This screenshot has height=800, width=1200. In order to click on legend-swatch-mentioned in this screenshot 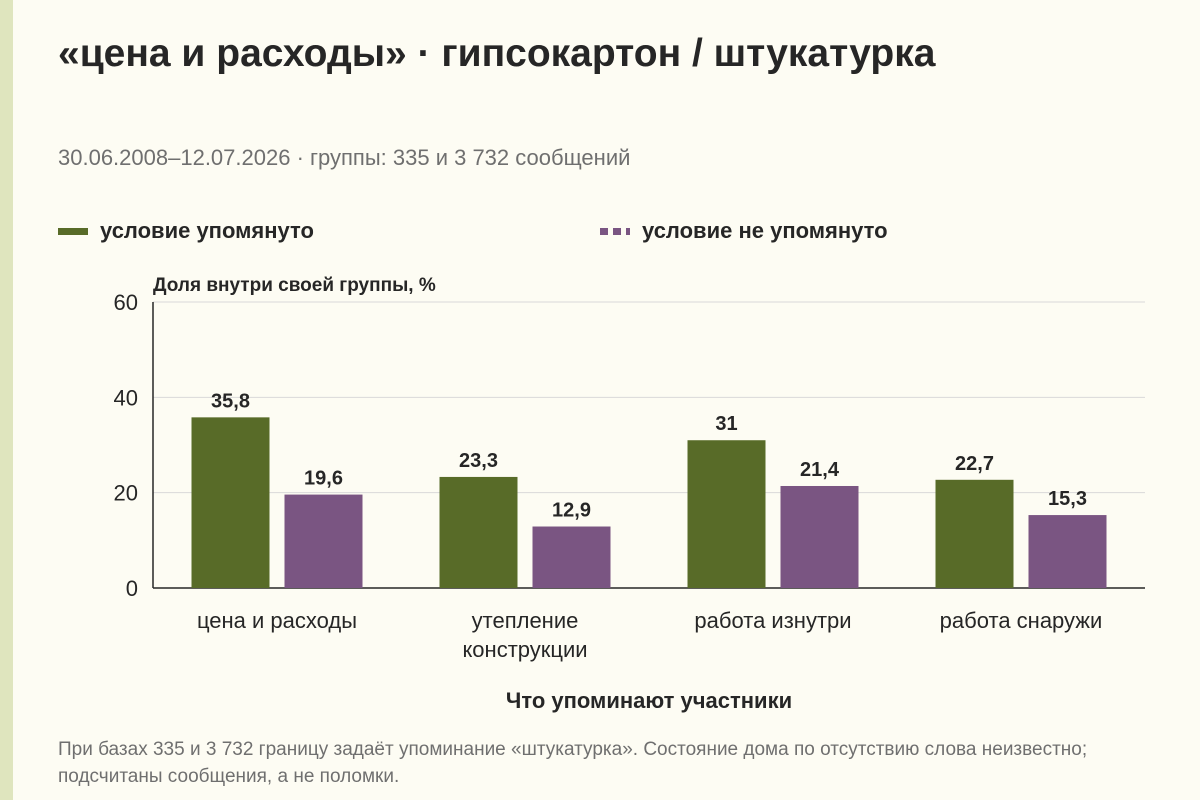, I will do `click(73, 231)`.